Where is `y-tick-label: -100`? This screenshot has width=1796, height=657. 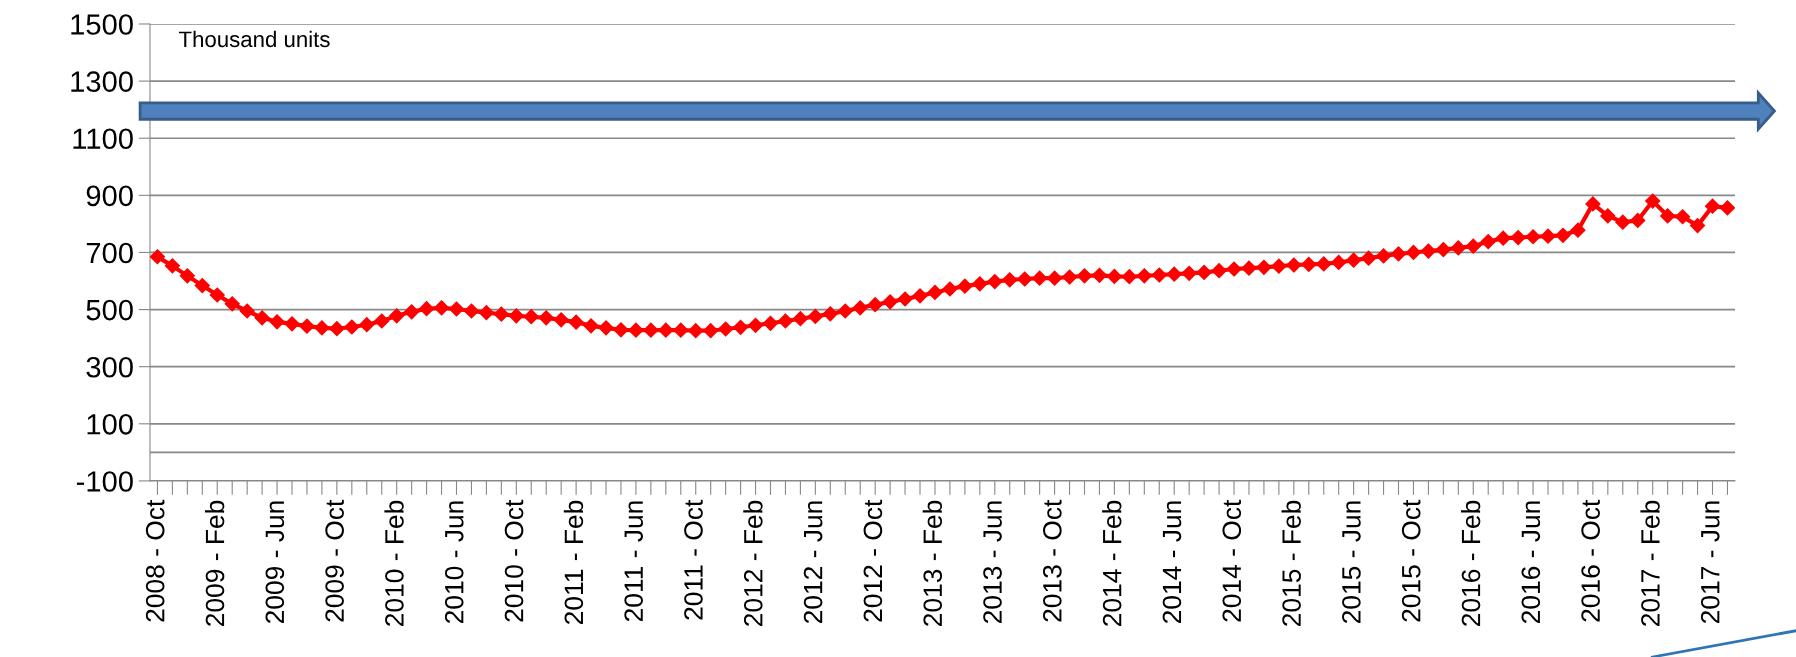 y-tick-label: -100 is located at coordinates (104, 481).